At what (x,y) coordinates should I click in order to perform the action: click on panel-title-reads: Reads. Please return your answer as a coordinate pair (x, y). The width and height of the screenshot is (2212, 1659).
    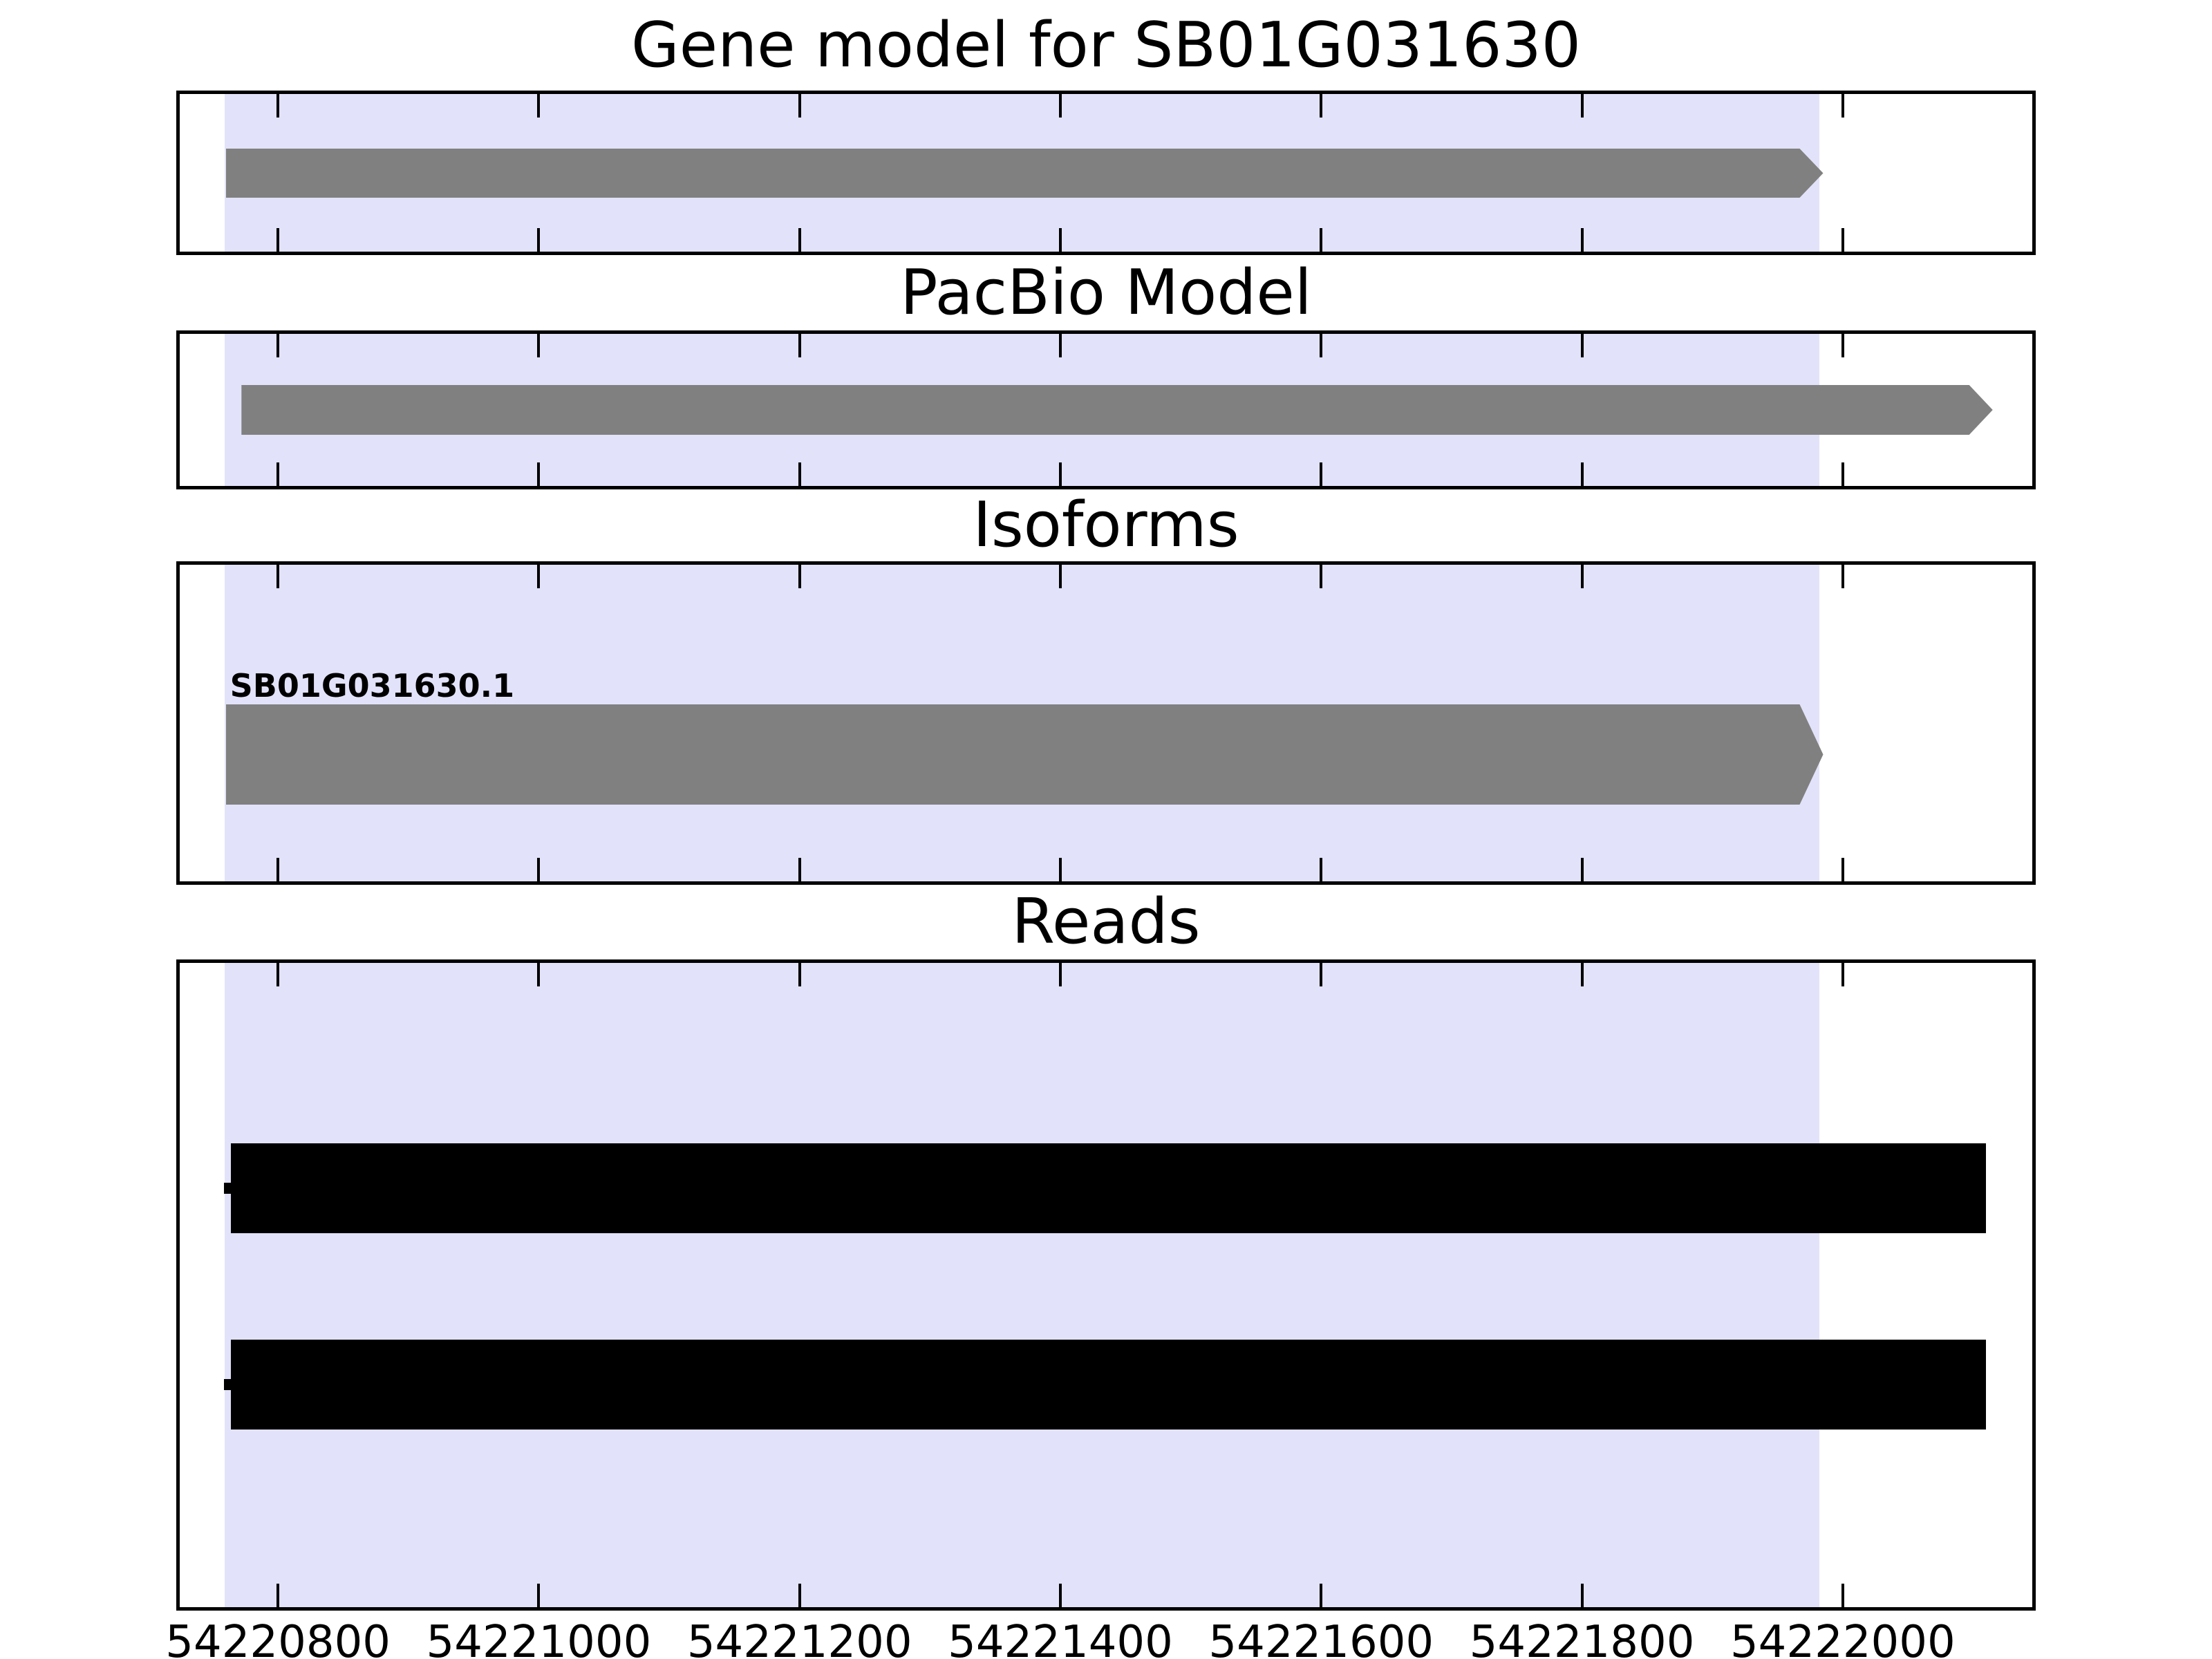
    Looking at the image, I should click on (1106, 922).